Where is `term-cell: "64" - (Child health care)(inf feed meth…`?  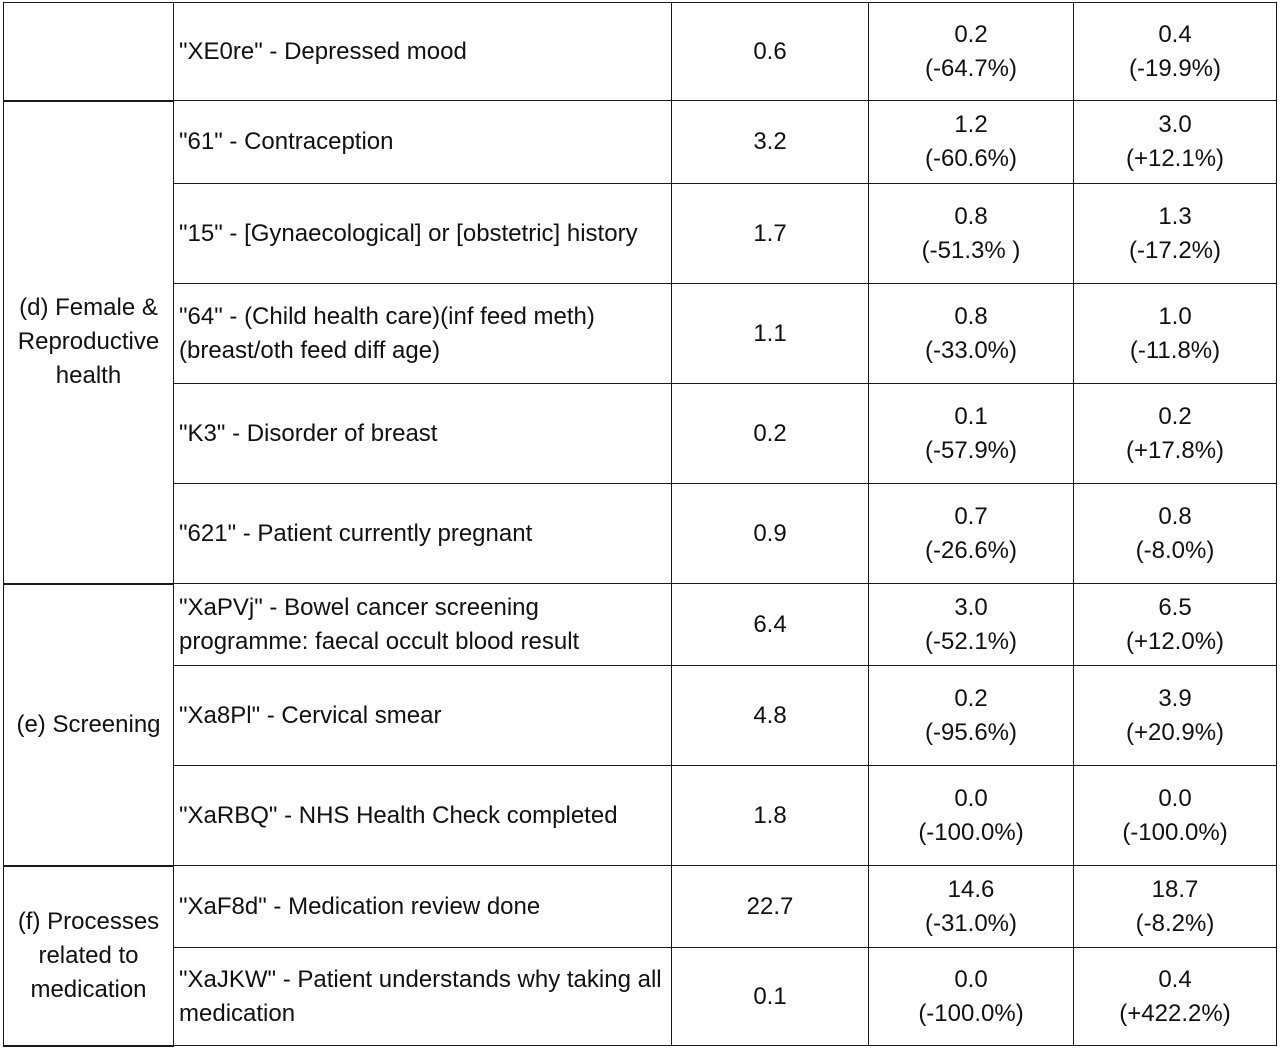
term-cell: "64" - (Child health care)(inf feed meth… is located at coordinates (422, 333).